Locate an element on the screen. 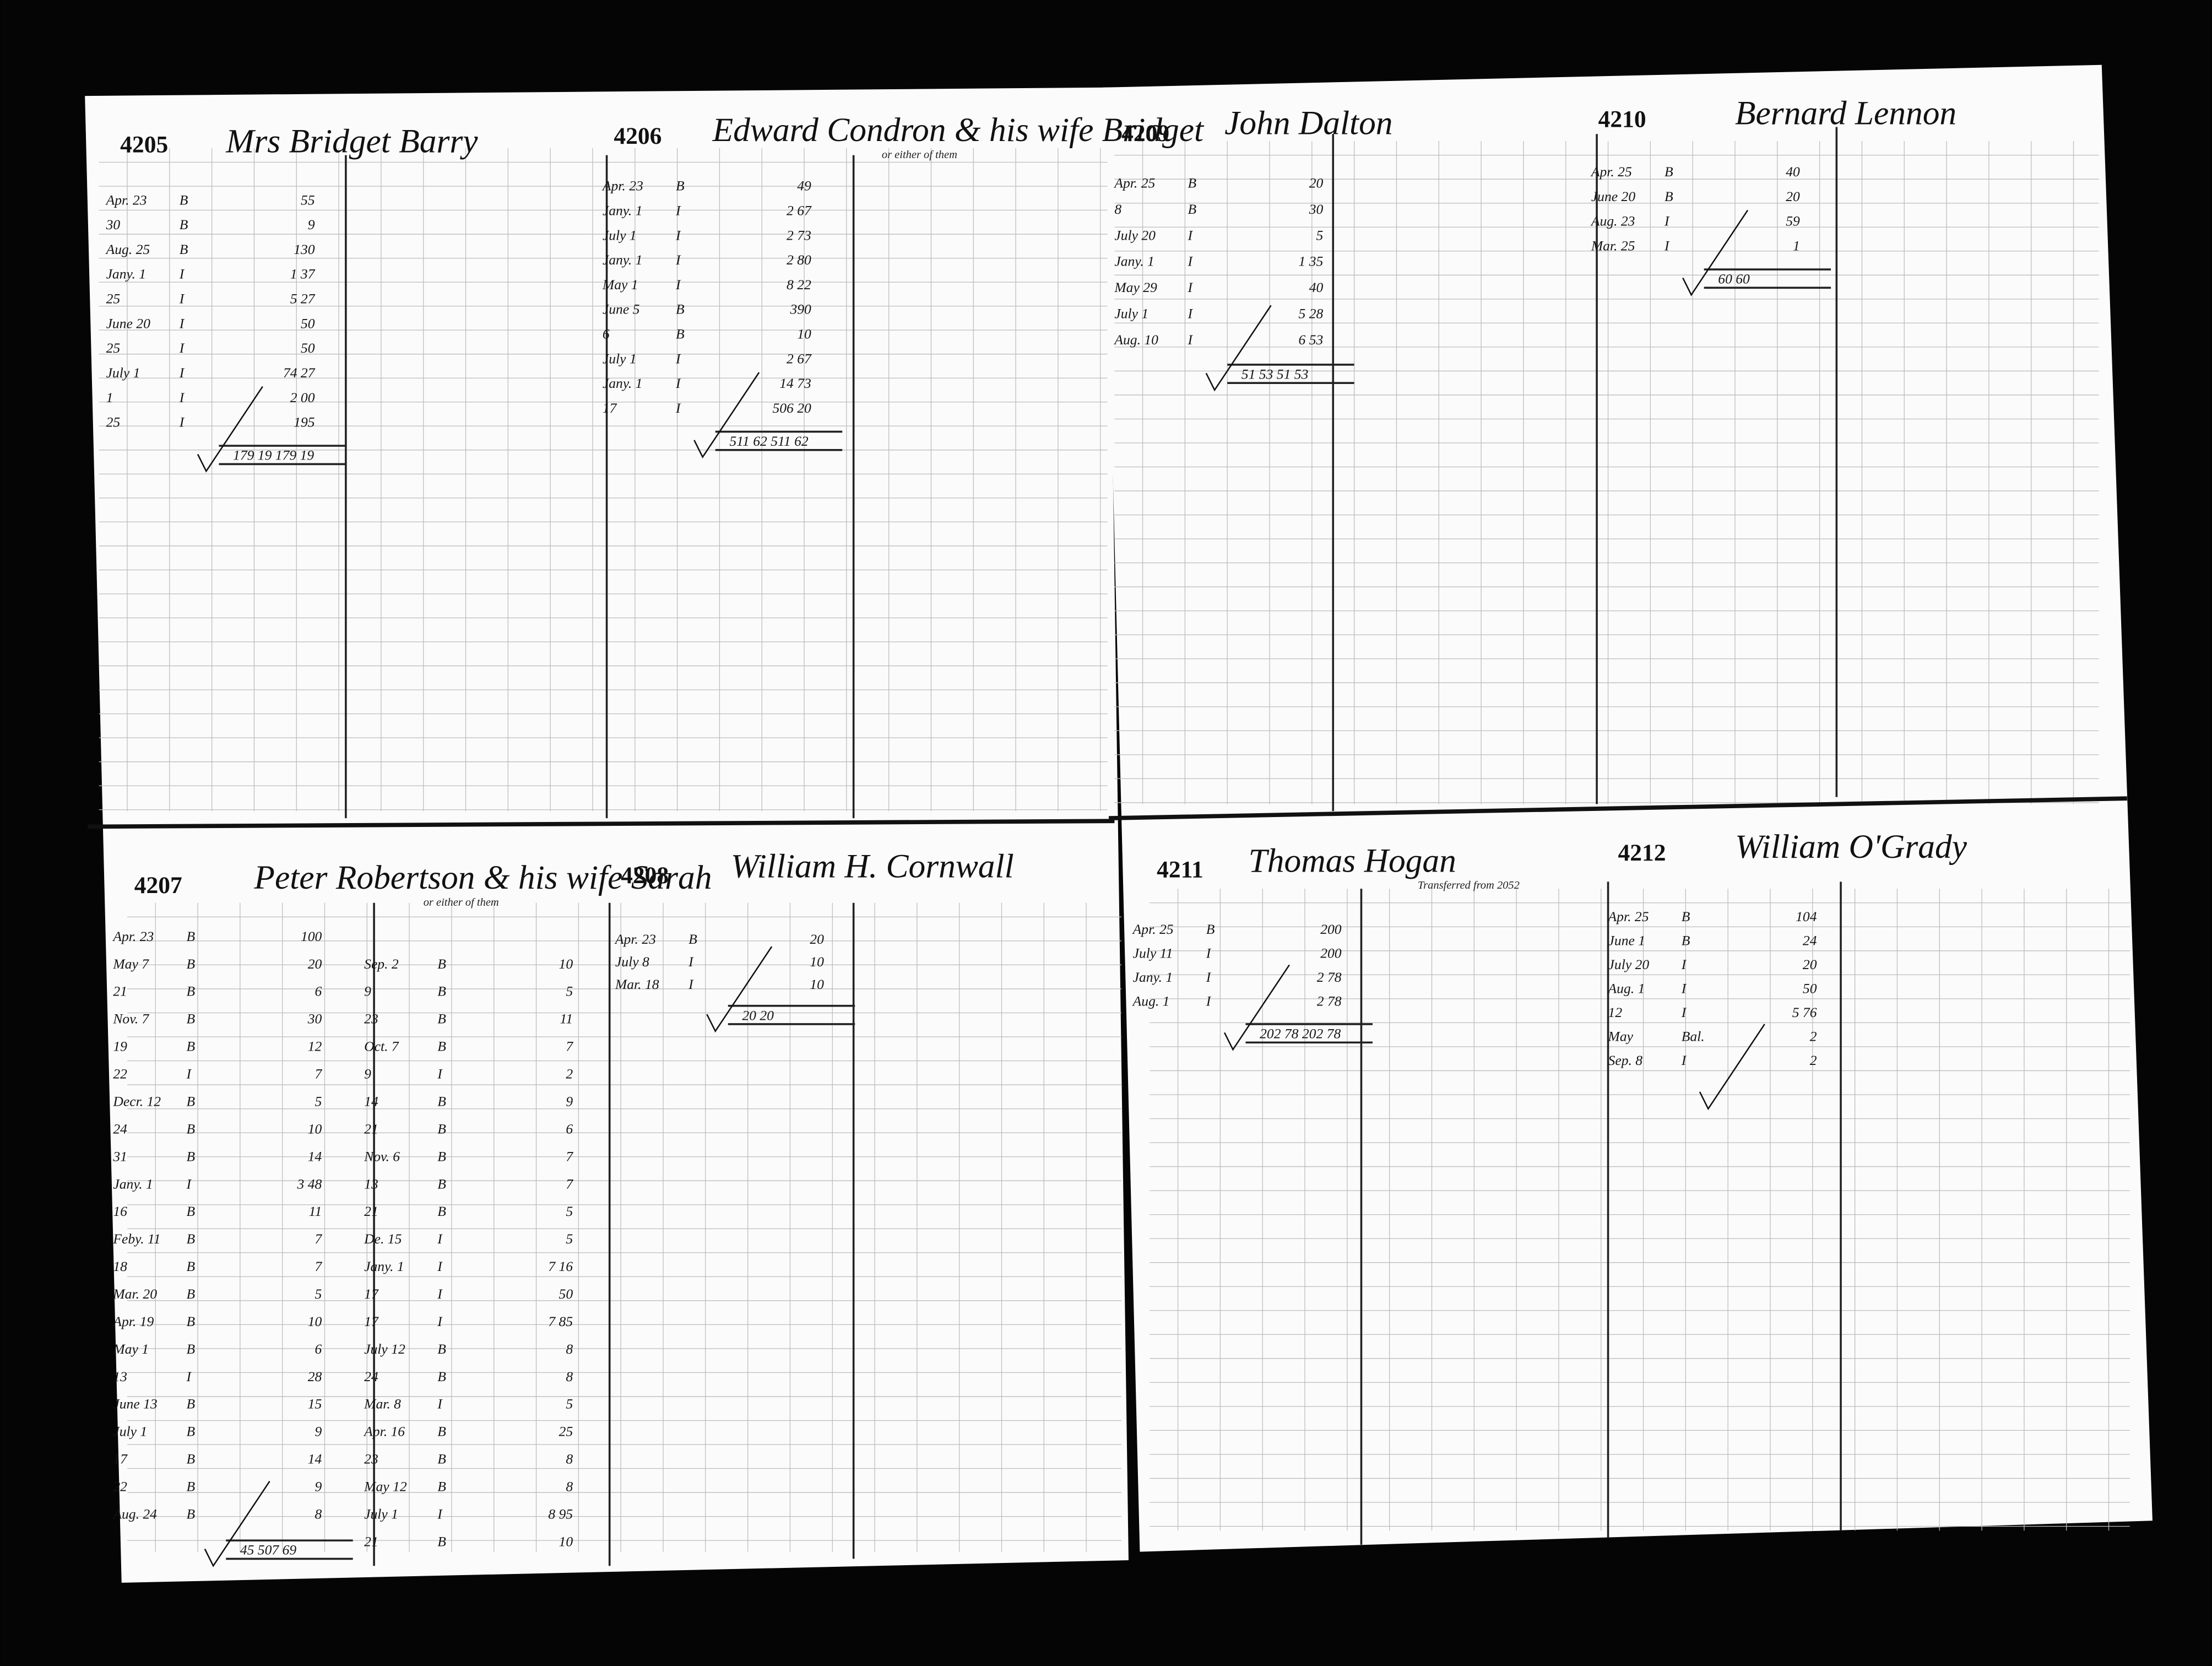  entry-date: Aug. 23 is located at coordinates (1612, 221).